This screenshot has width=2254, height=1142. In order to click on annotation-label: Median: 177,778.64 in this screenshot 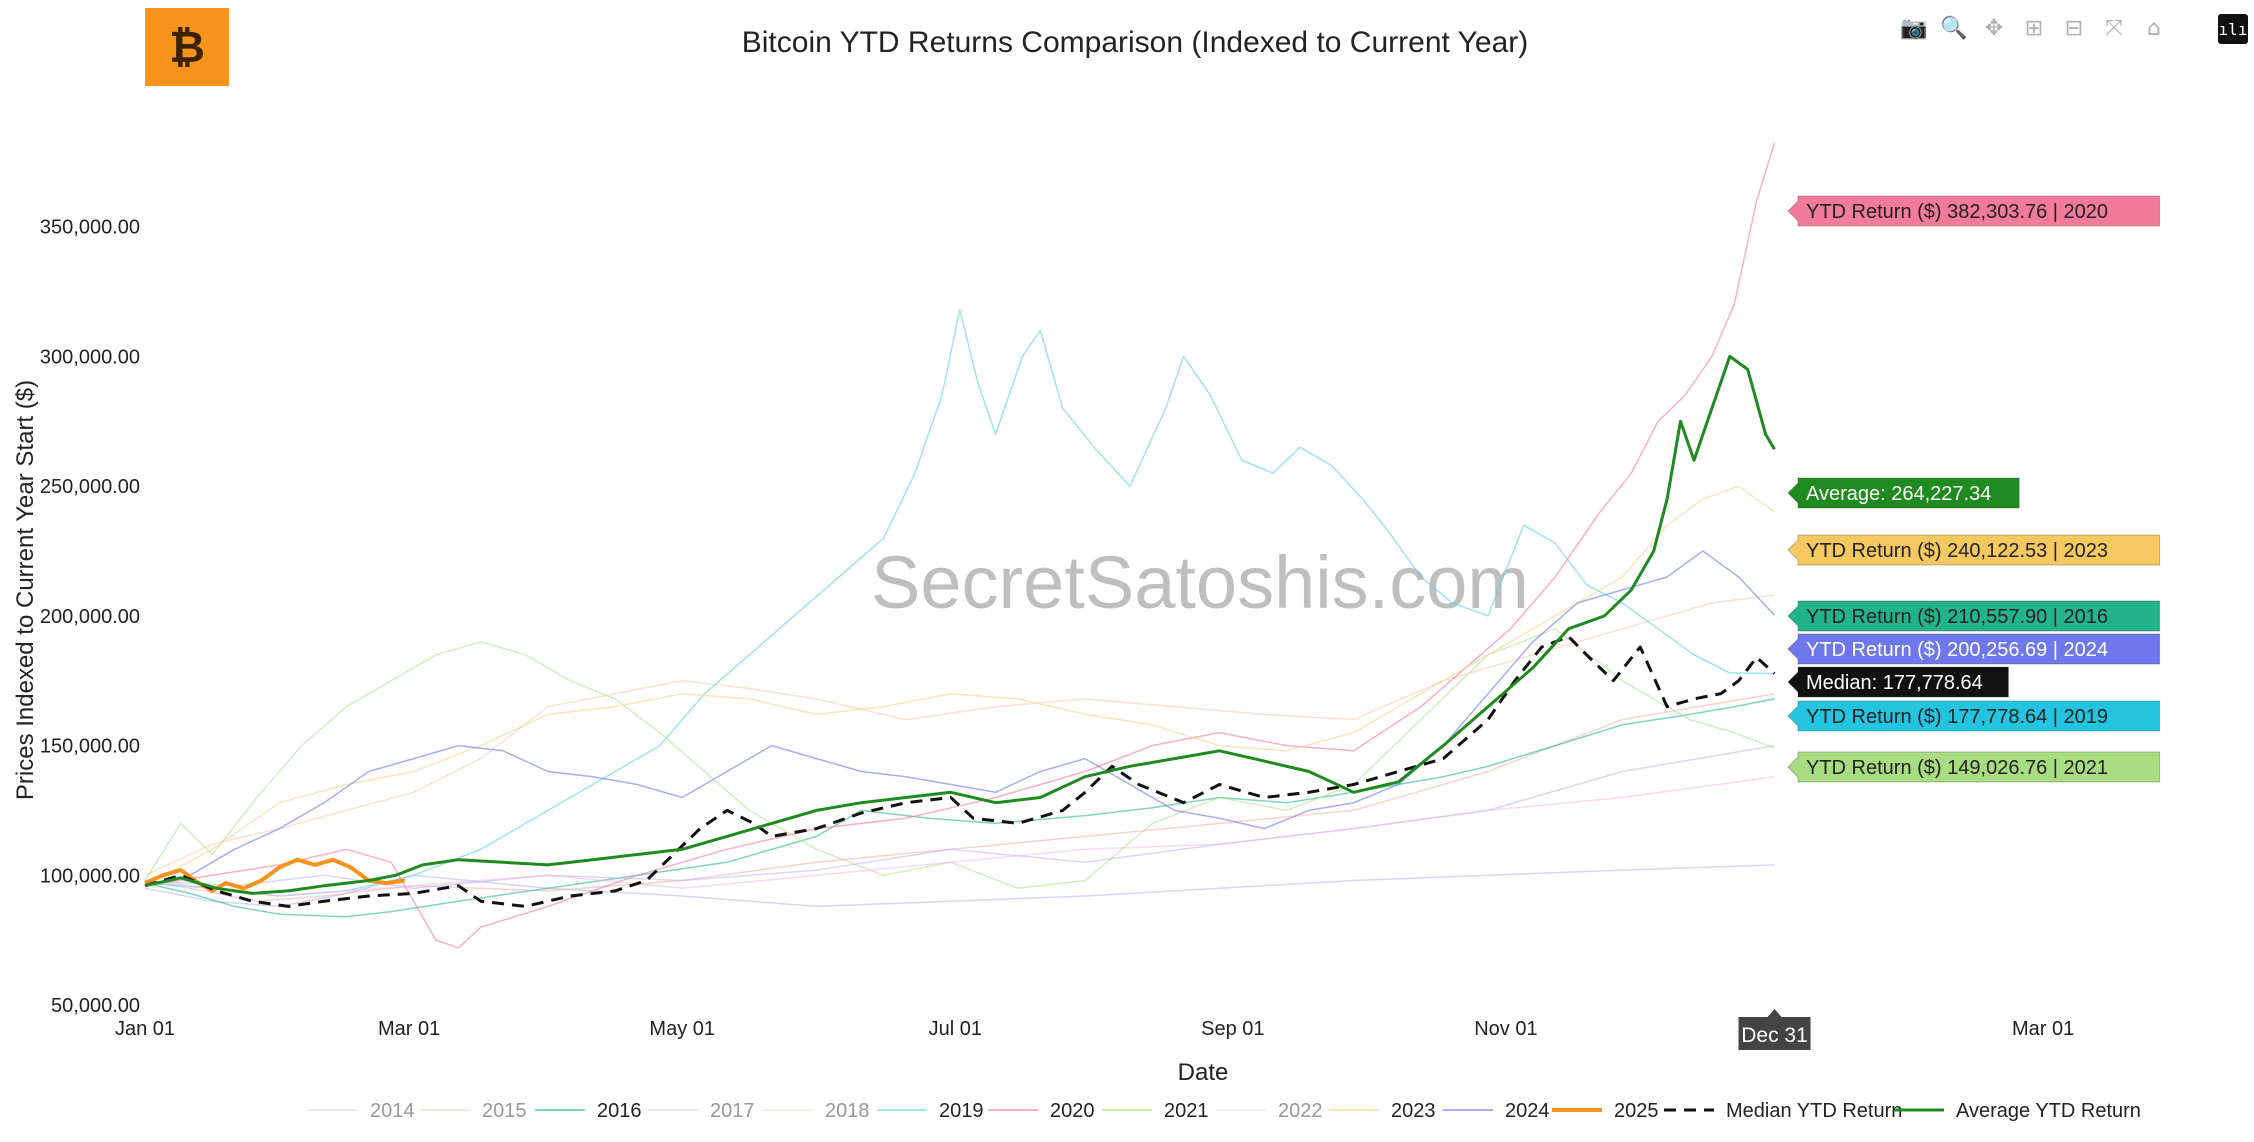, I will do `click(1898, 682)`.